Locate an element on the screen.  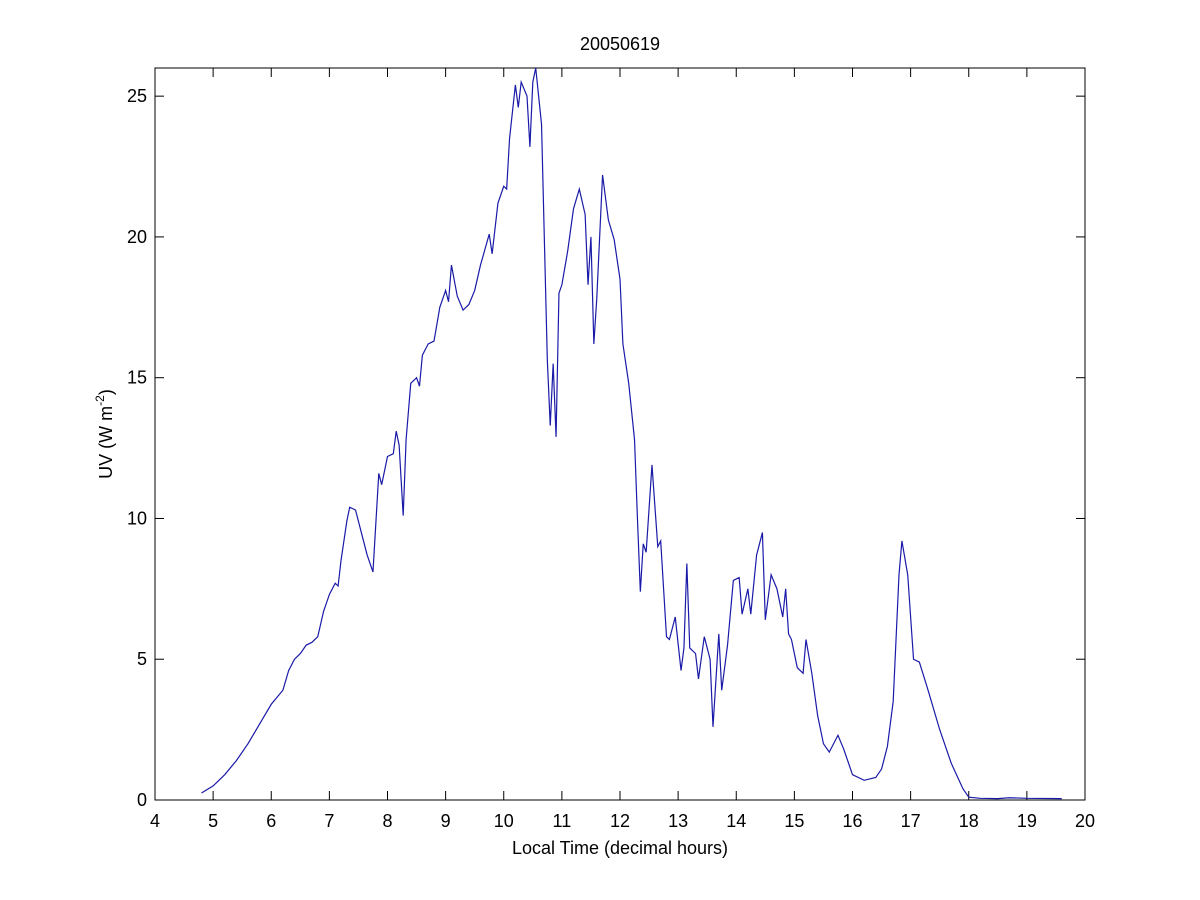
y-axis-label: UV (W m-2) is located at coordinates (104, 434).